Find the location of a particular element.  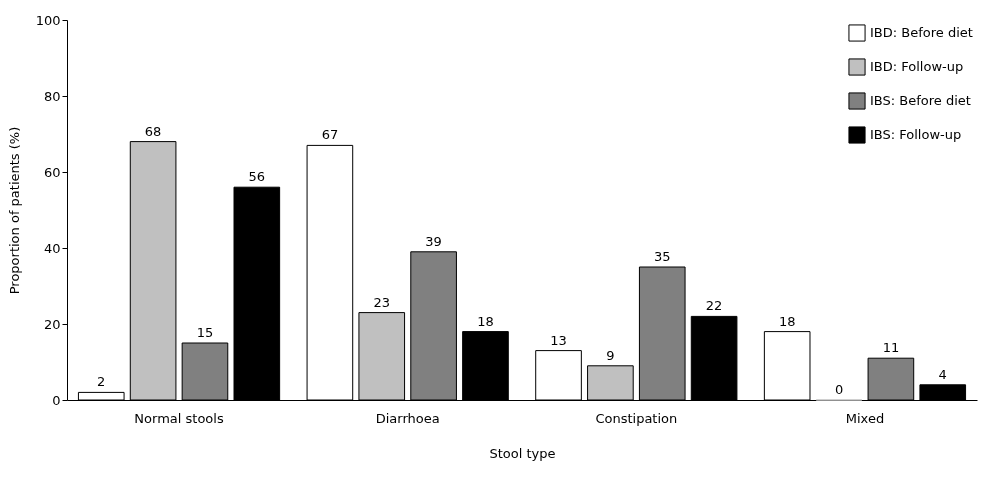

data-label: 11 is located at coordinates (891, 348).